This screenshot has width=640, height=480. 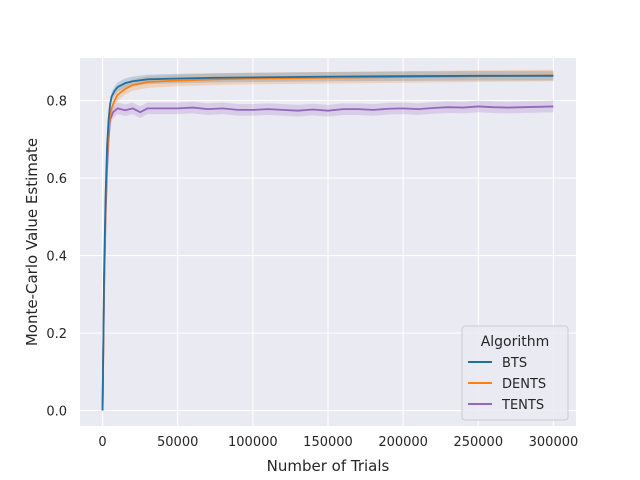 What do you see at coordinates (524, 384) in the screenshot?
I see `legend-label: DENTS` at bounding box center [524, 384].